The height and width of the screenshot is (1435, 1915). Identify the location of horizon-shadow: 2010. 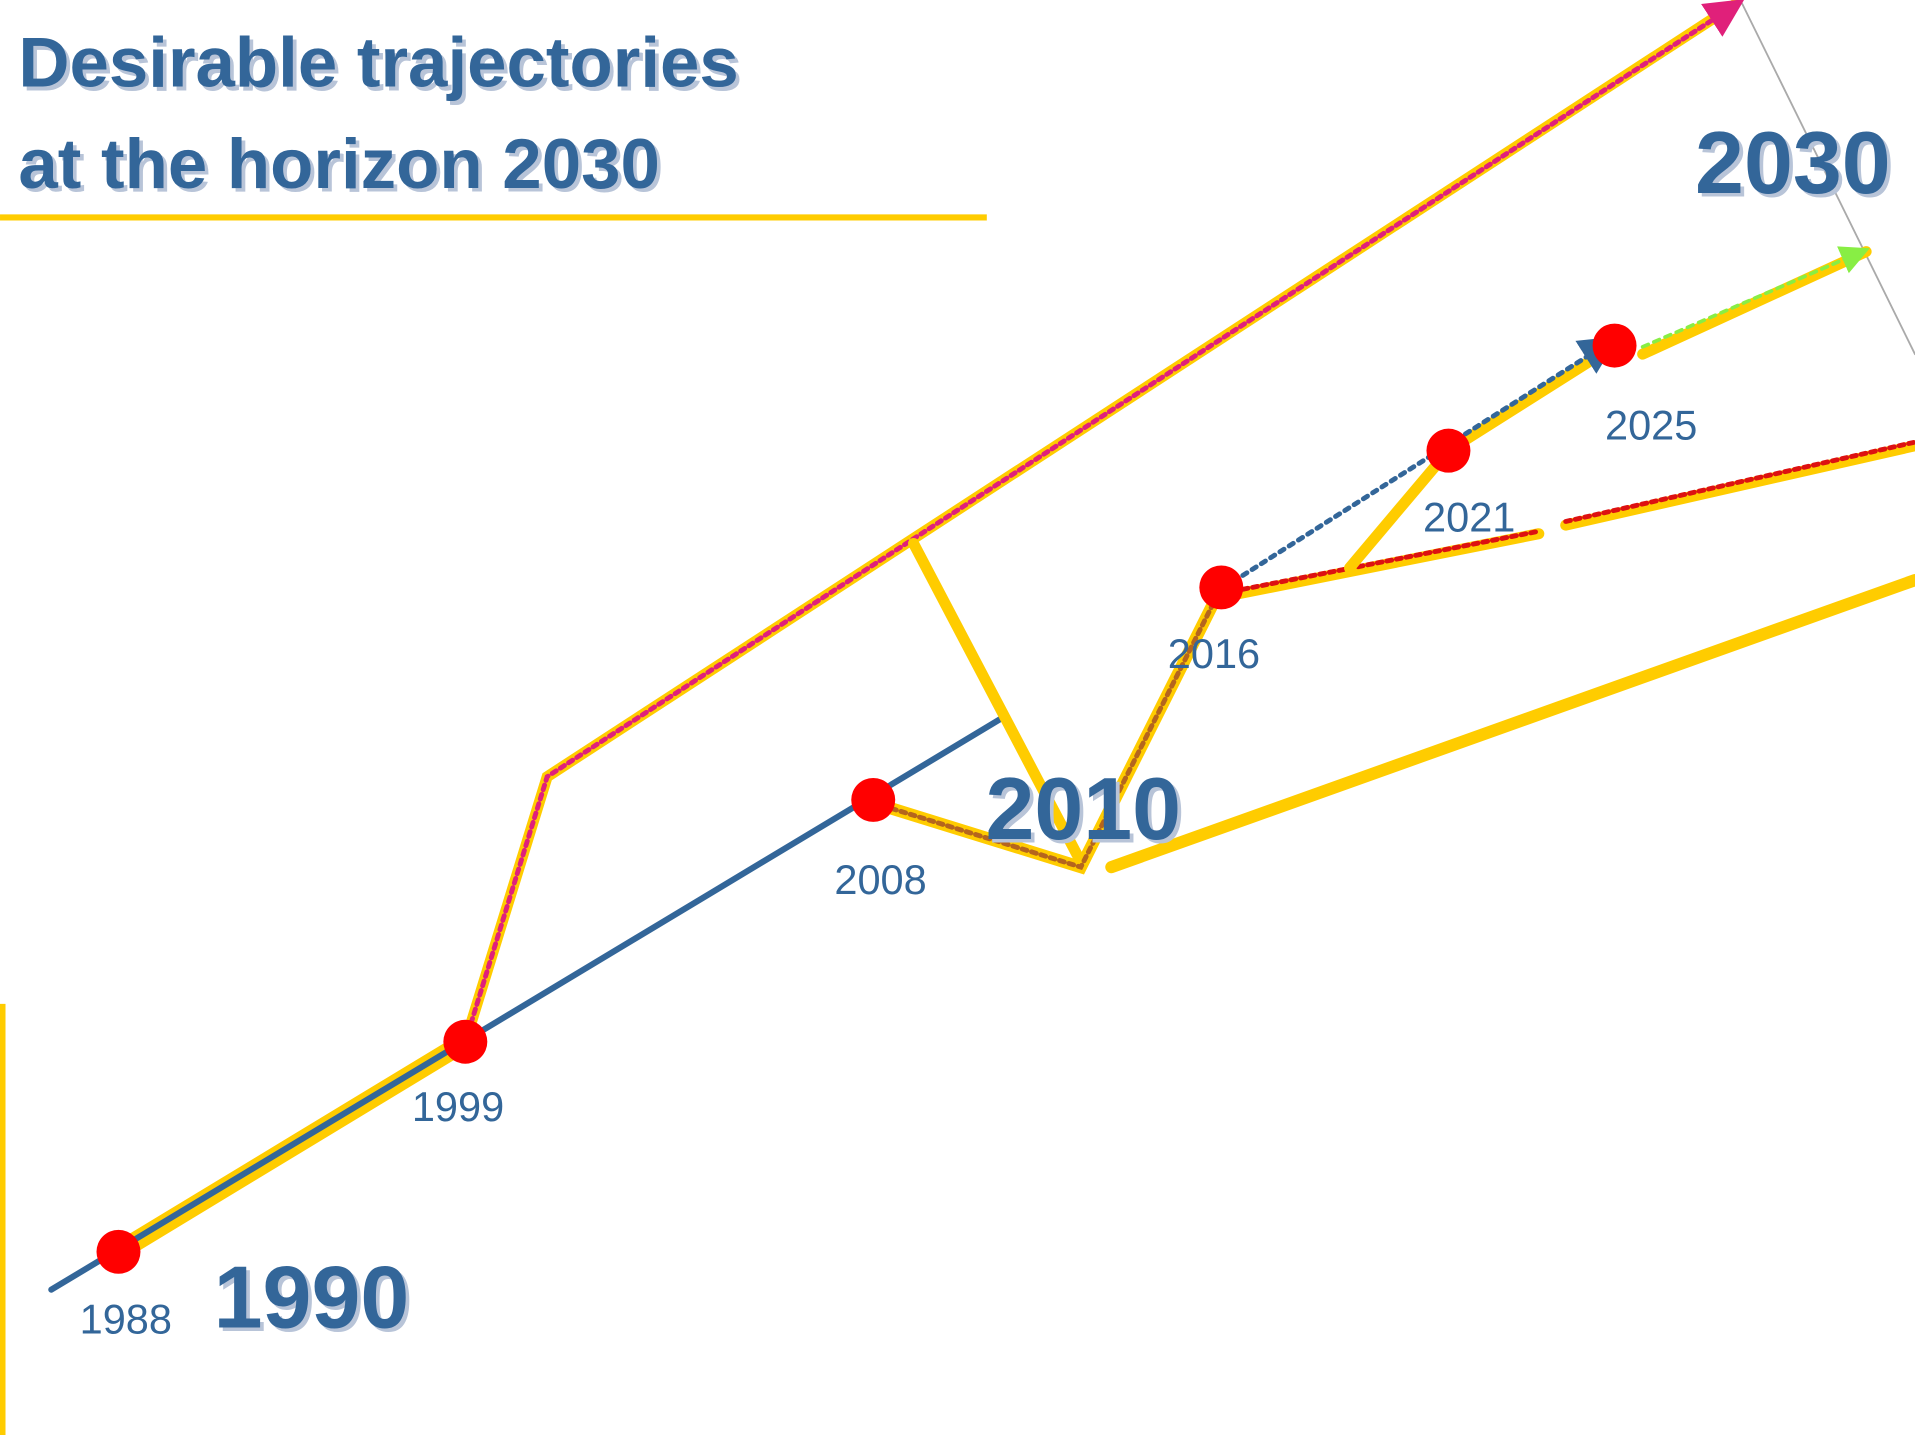
(1087, 812).